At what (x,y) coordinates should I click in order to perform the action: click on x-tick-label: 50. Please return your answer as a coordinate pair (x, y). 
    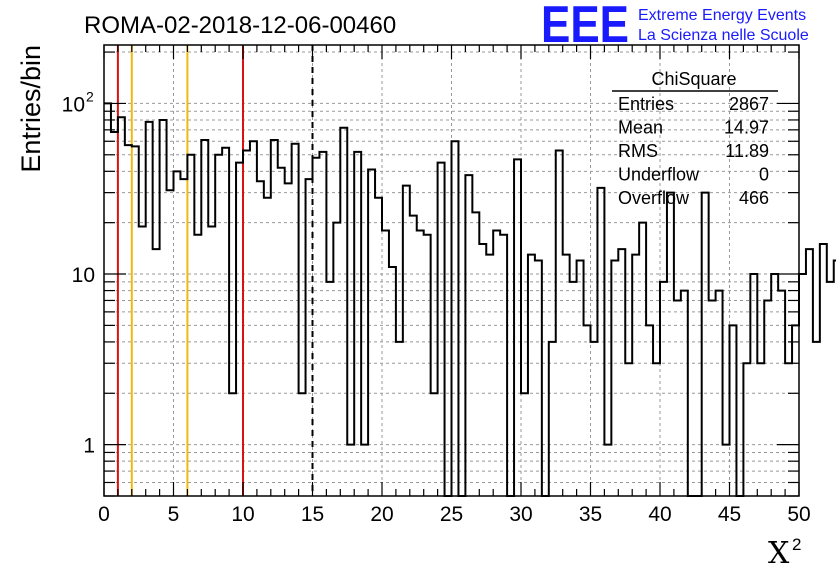
    Looking at the image, I should click on (798, 514).